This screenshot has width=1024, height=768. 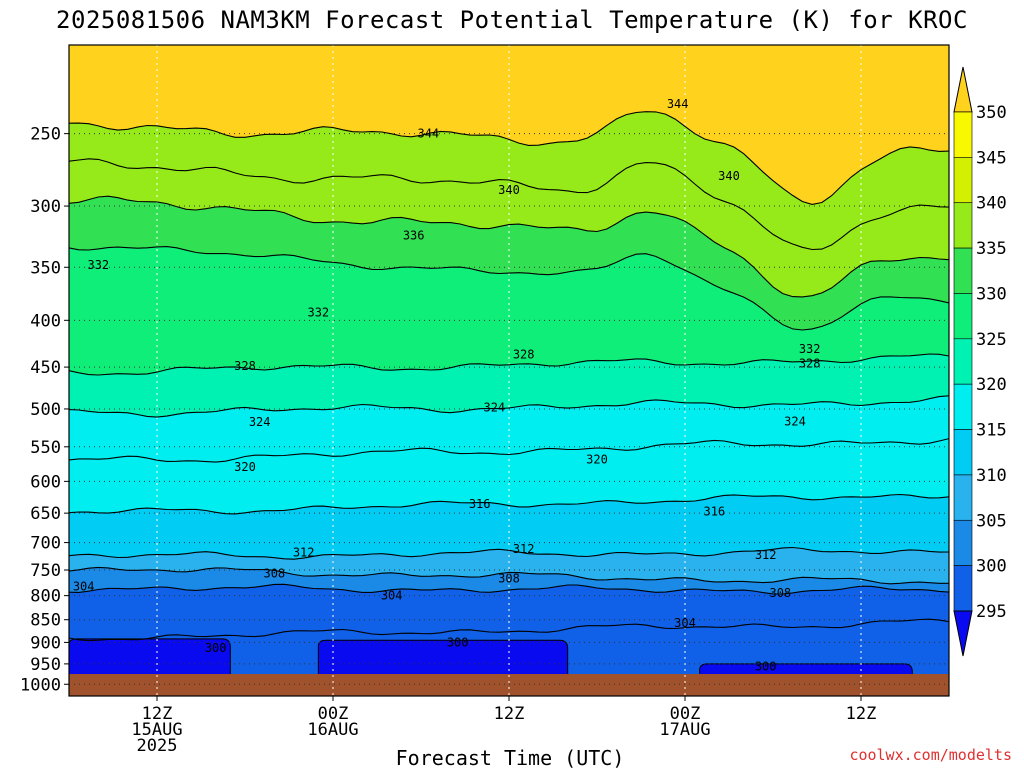 What do you see at coordinates (510, 757) in the screenshot?
I see `x-axis-label: Forecast Time (UTC)` at bounding box center [510, 757].